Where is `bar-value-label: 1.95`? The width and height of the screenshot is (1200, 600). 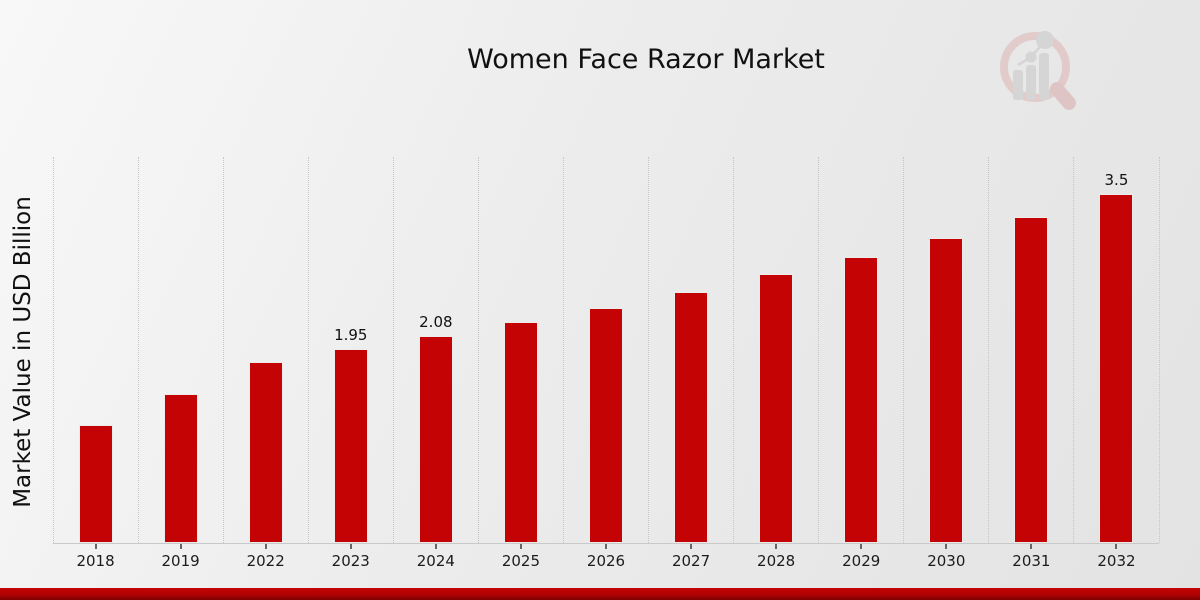
bar-value-label: 1.95 is located at coordinates (351, 335).